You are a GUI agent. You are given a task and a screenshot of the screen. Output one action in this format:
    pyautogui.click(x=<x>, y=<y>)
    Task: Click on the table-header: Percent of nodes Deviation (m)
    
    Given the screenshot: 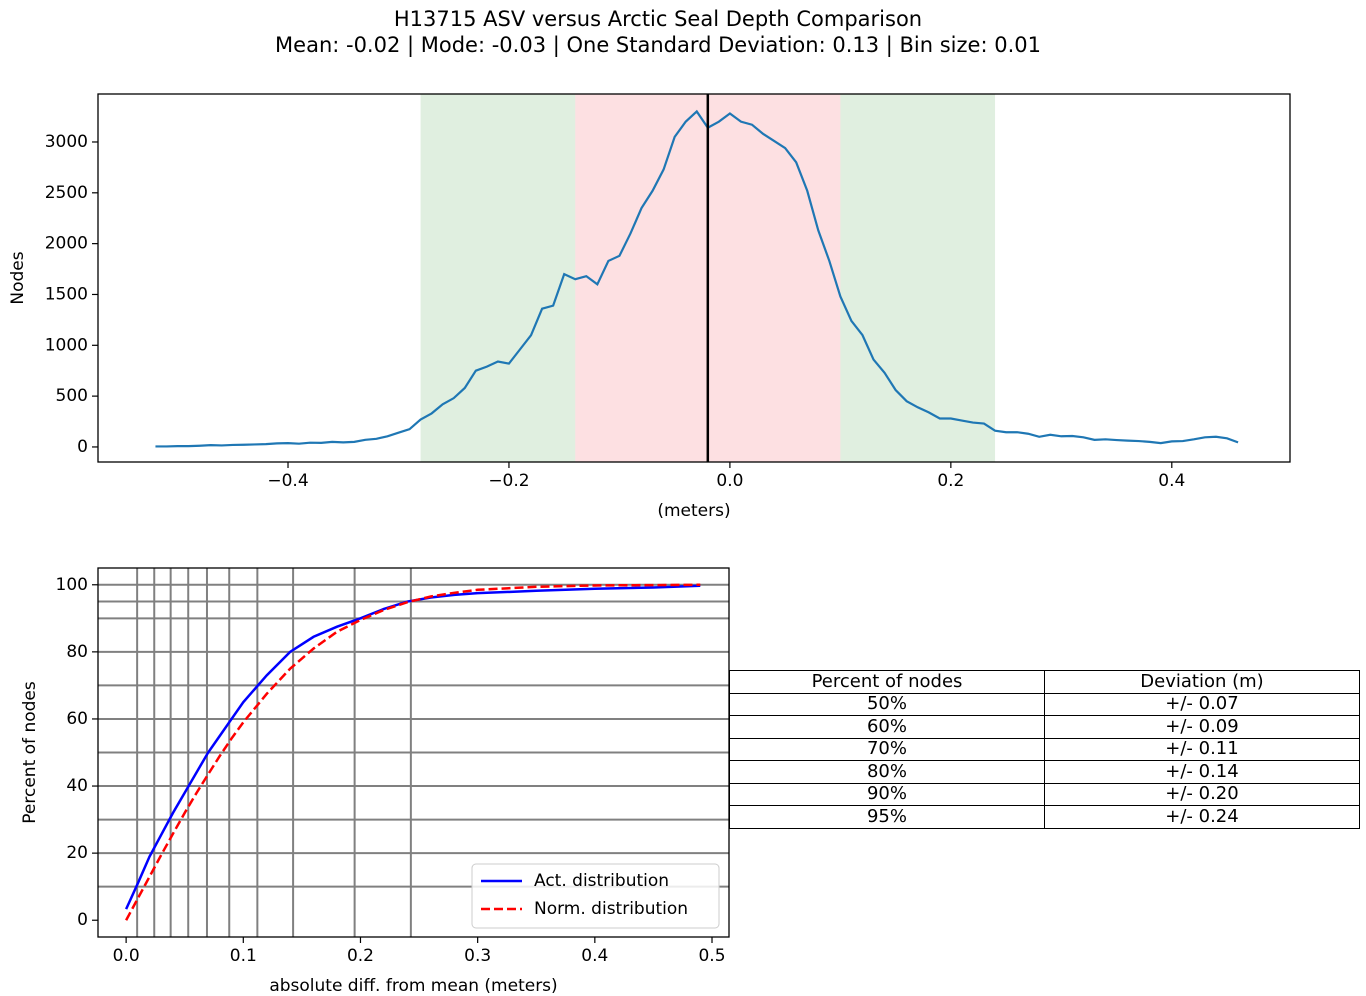 What is the action you would take?
    pyautogui.click(x=1044, y=682)
    